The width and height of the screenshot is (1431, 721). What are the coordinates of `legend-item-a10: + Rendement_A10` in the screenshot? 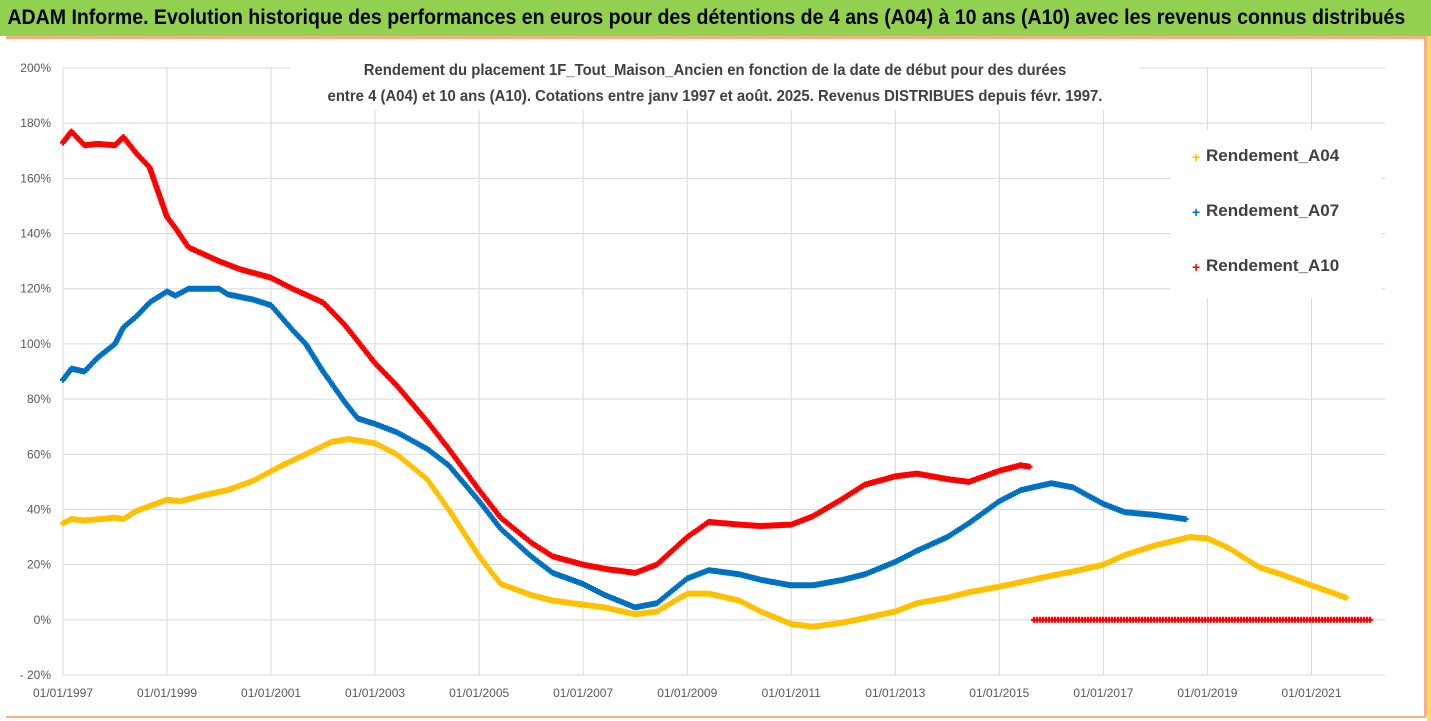 It's located at (1266, 266).